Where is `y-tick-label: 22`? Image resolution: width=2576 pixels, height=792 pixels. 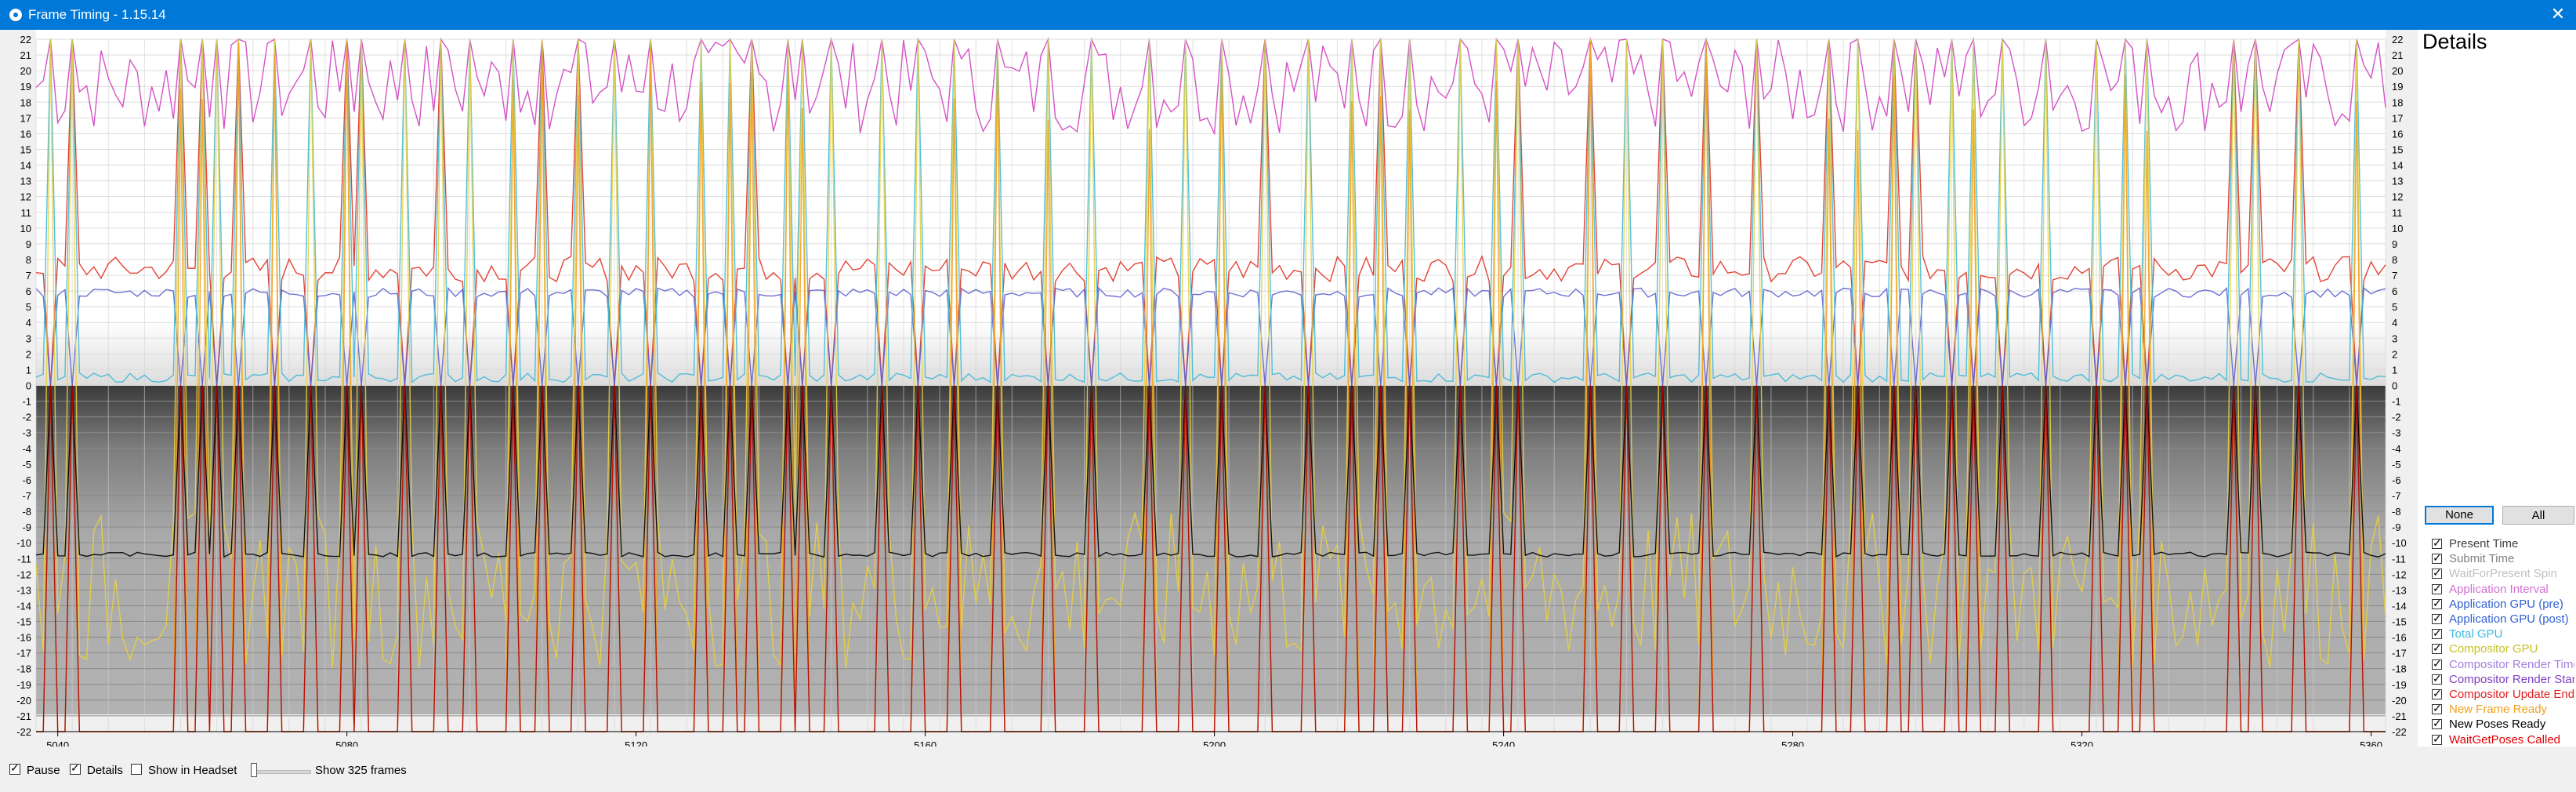 y-tick-label: 22 is located at coordinates (25, 39).